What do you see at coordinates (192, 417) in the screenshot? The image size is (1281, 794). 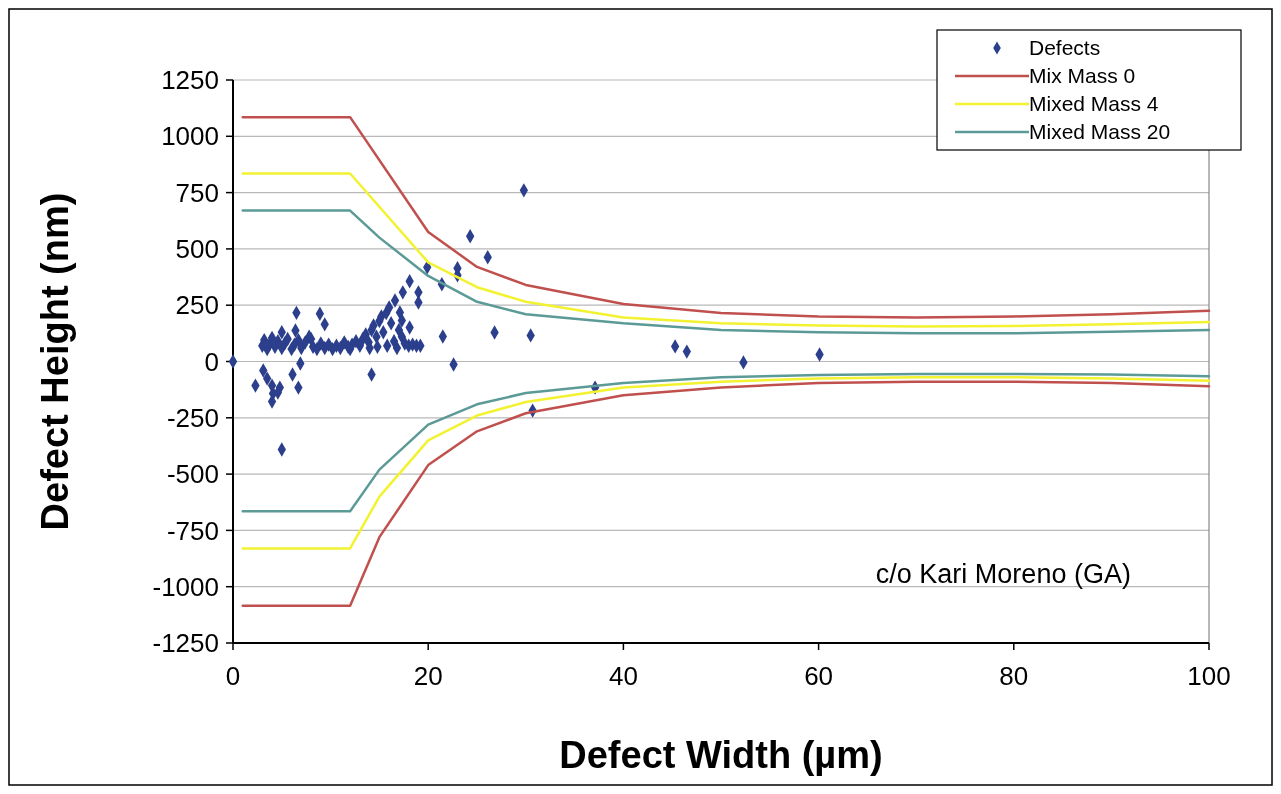 I see `y-tick-label: -250` at bounding box center [192, 417].